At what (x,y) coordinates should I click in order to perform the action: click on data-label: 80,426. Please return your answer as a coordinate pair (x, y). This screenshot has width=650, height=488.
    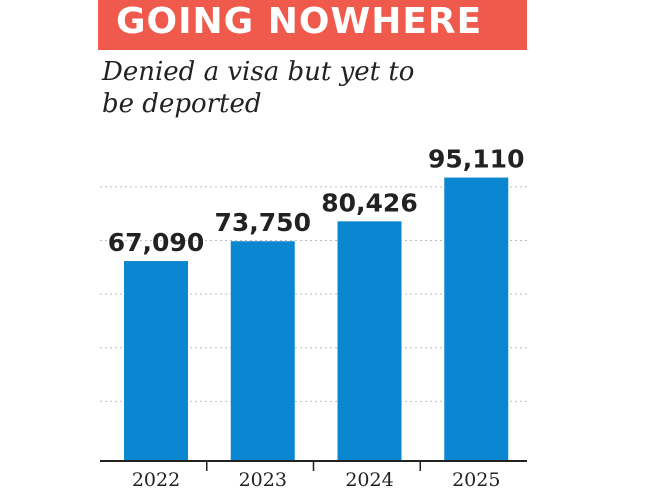
    Looking at the image, I should click on (369, 202).